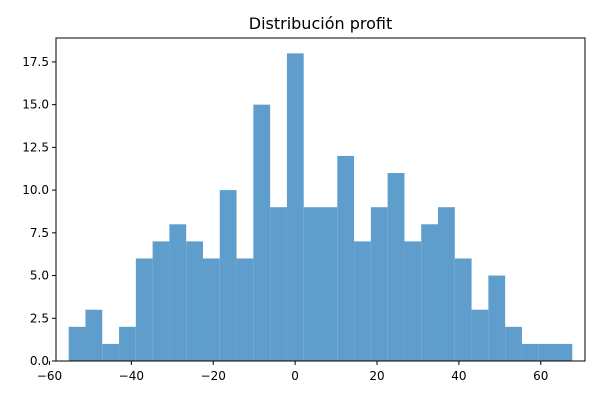 The width and height of the screenshot is (600, 400). I want to click on x-tick-label: 60, so click(540, 376).